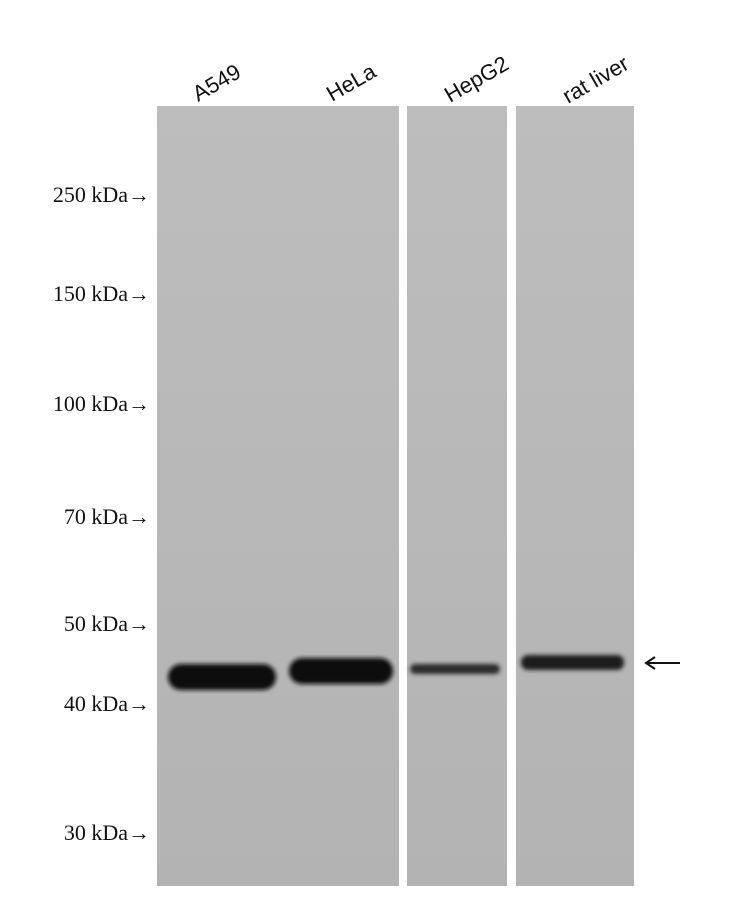 This screenshot has width=730, height=903. I want to click on marker-label: 40 kDa→, so click(107, 703).